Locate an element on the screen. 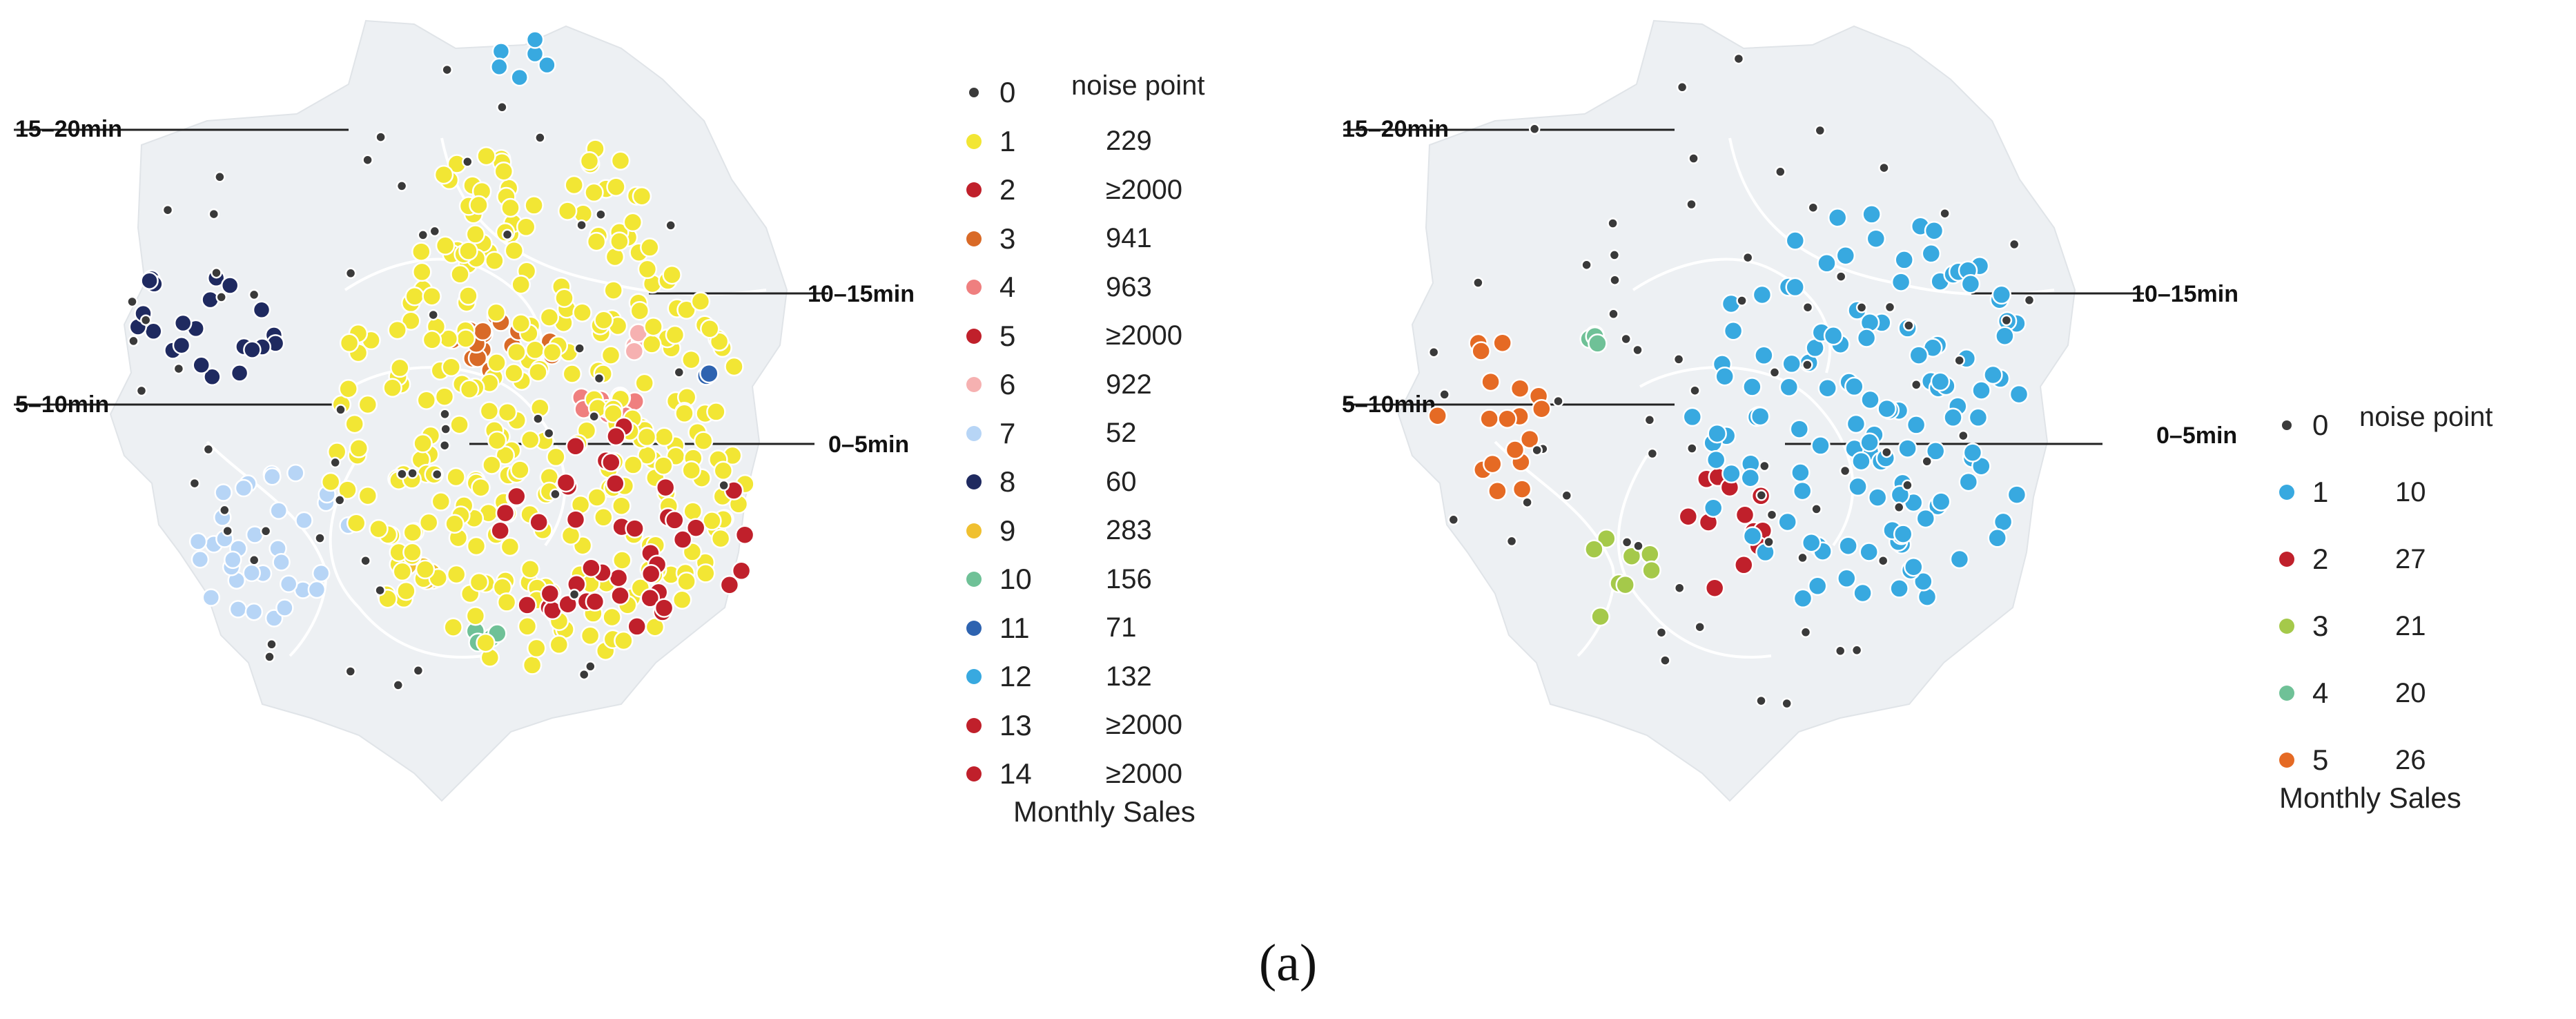 The image size is (2576, 1019). legend-monthly-sales: 52 is located at coordinates (1121, 433).